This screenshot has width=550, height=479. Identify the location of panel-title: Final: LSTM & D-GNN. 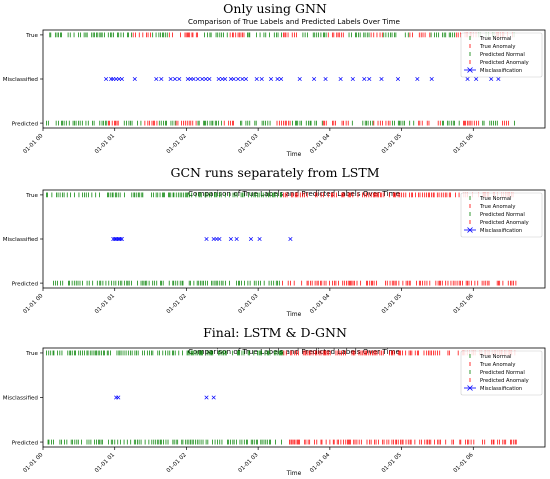
(275, 332).